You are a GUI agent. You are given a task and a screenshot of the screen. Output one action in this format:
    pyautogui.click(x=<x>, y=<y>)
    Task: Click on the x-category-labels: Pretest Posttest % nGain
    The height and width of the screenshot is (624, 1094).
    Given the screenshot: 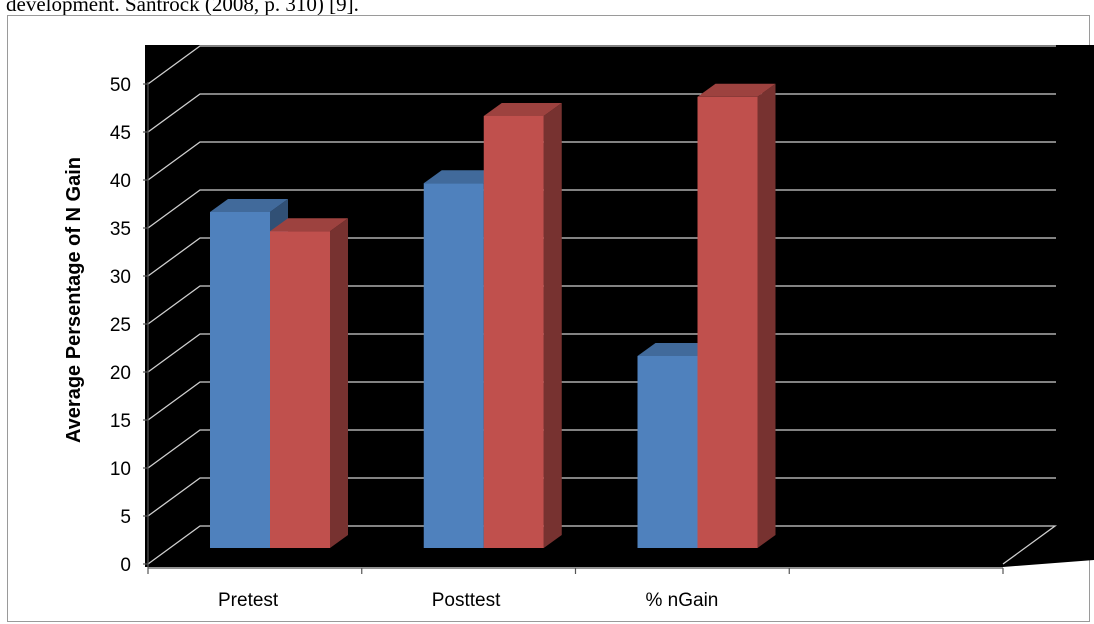 What is the action you would take?
    pyautogui.click(x=468, y=600)
    